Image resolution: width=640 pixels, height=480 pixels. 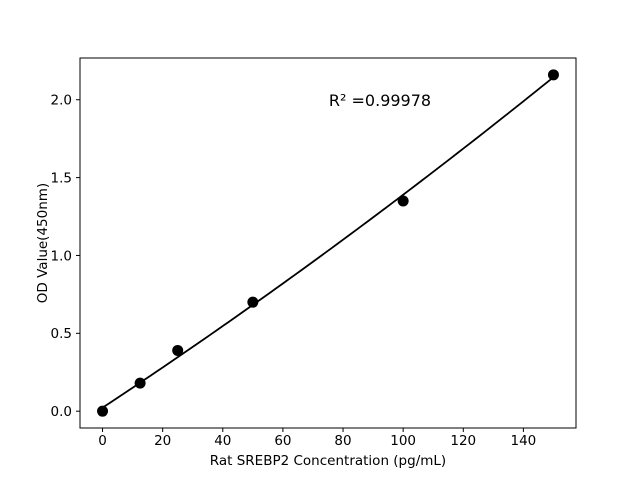 What do you see at coordinates (61, 256) in the screenshot?
I see `y-tick-label: 1.0` at bounding box center [61, 256].